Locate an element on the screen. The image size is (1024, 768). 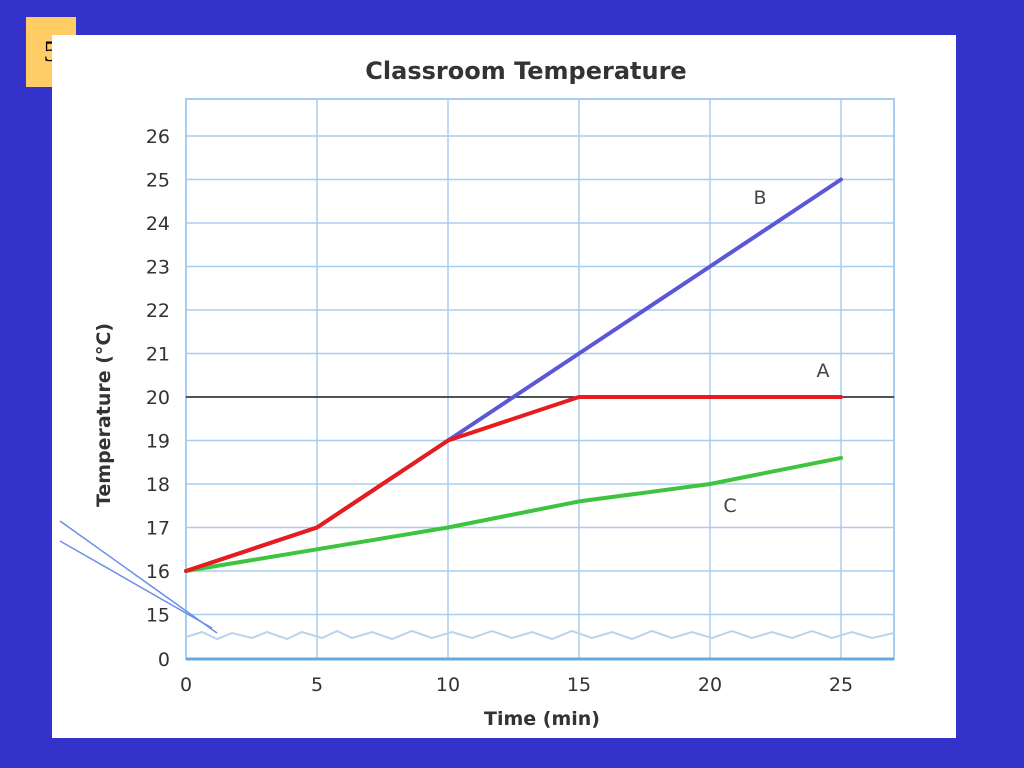
x-tick-label: 15 is located at coordinates (579, 685).